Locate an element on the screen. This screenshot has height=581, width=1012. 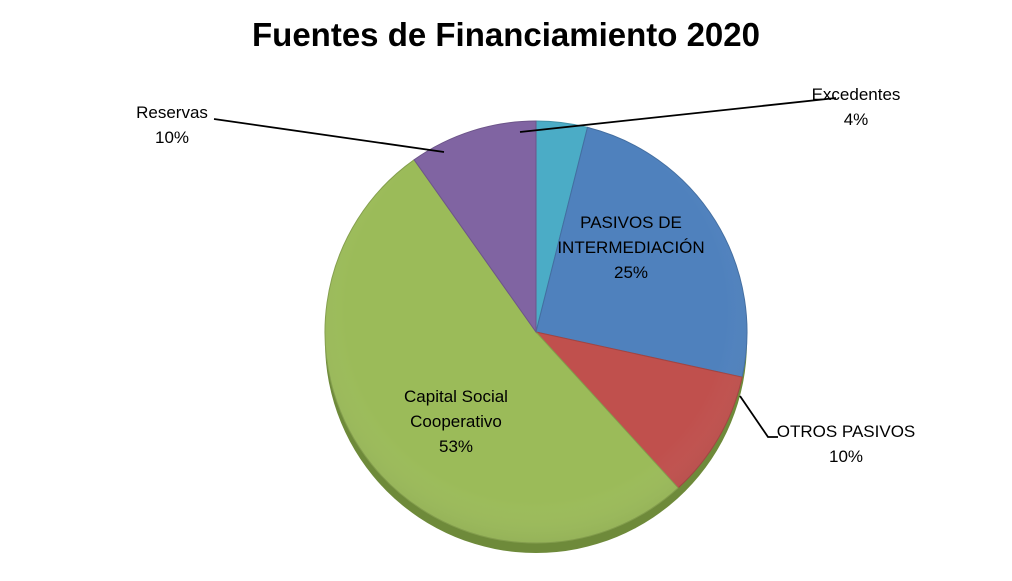
slice-label-1: Excedentes 4% is located at coordinates (856, 107).